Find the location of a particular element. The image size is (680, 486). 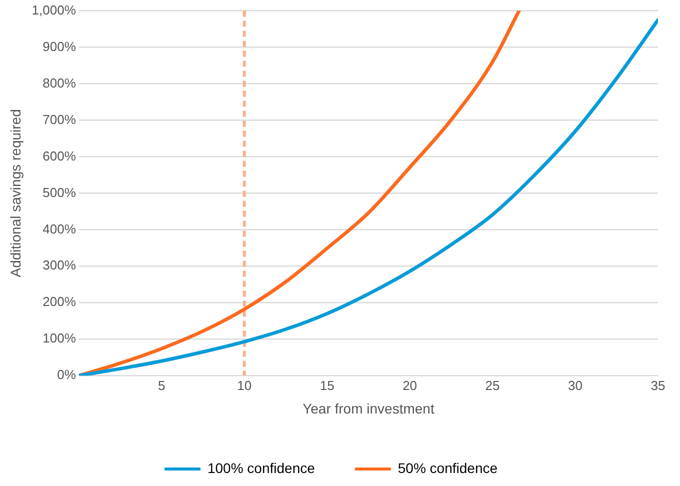

y-tick-label: 400% is located at coordinates (59, 228).